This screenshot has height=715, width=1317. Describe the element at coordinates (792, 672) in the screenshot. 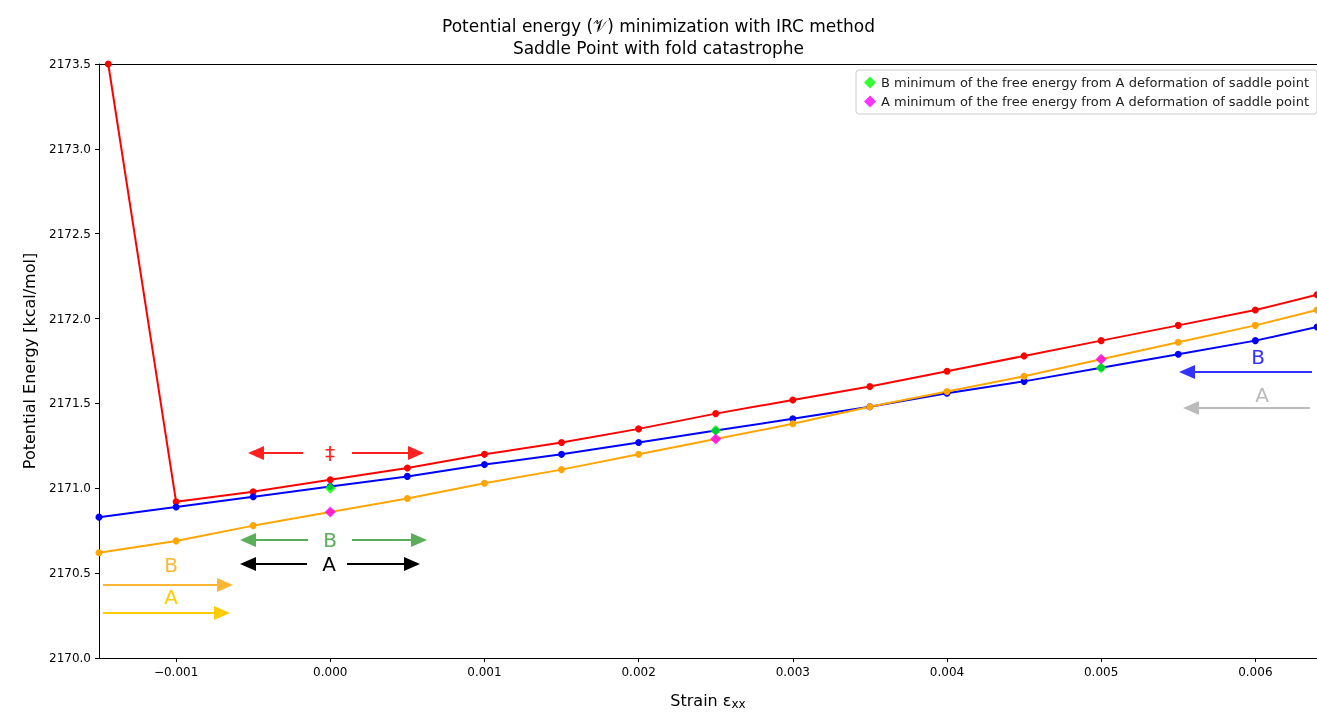

I see `x-tick-label: 0.003` at that location.